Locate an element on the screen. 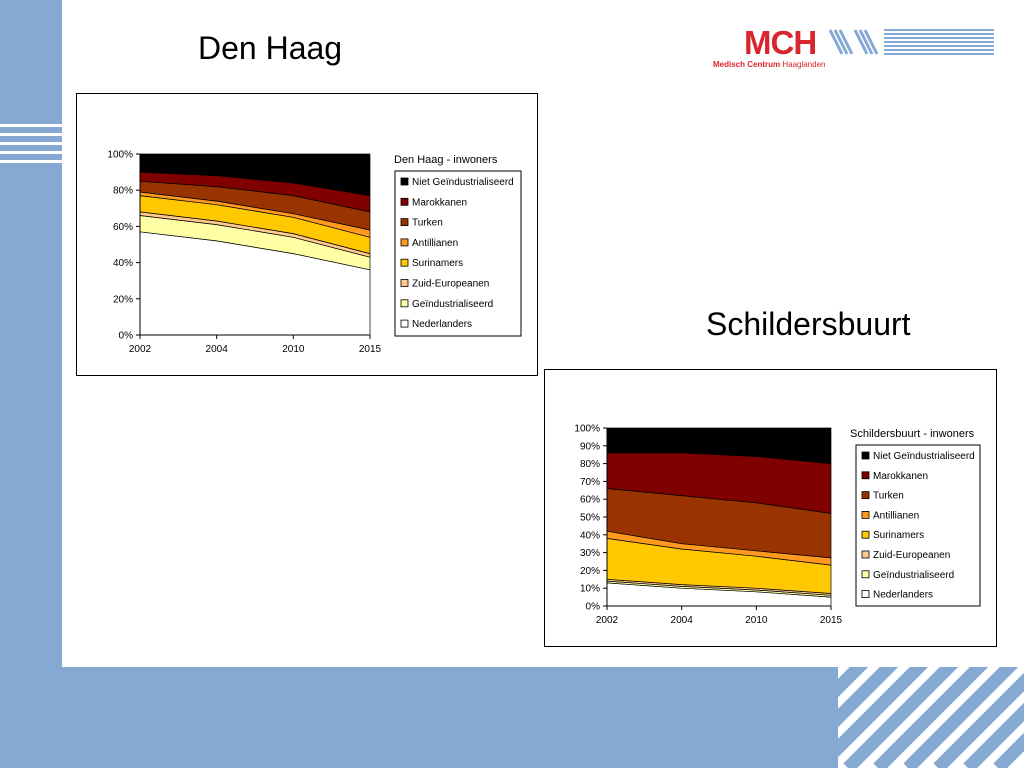 This screenshot has height=768, width=1024. y-tick-label: 90% is located at coordinates (590, 446).